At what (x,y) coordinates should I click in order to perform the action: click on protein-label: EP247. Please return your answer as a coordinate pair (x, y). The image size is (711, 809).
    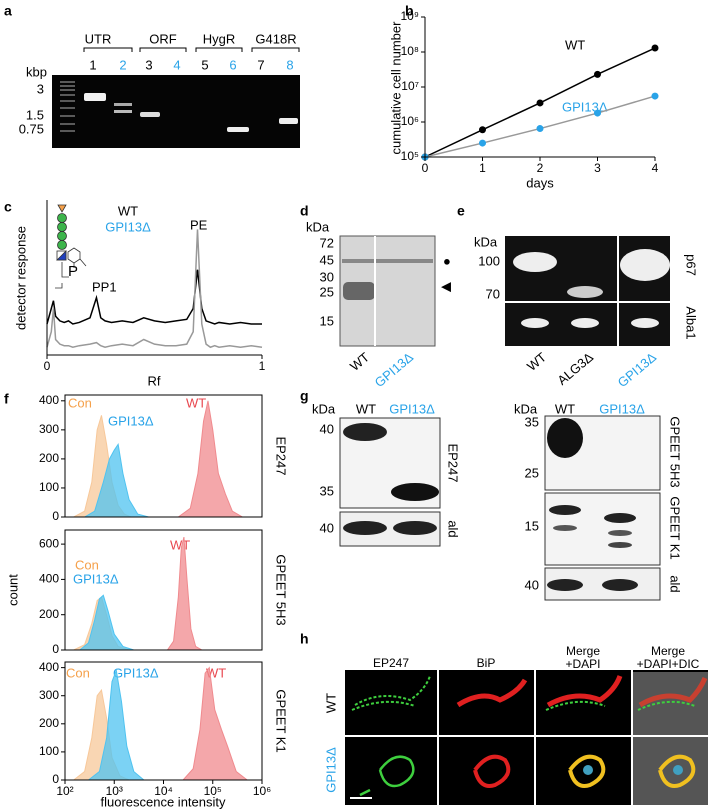
    Looking at the image, I should click on (453, 462).